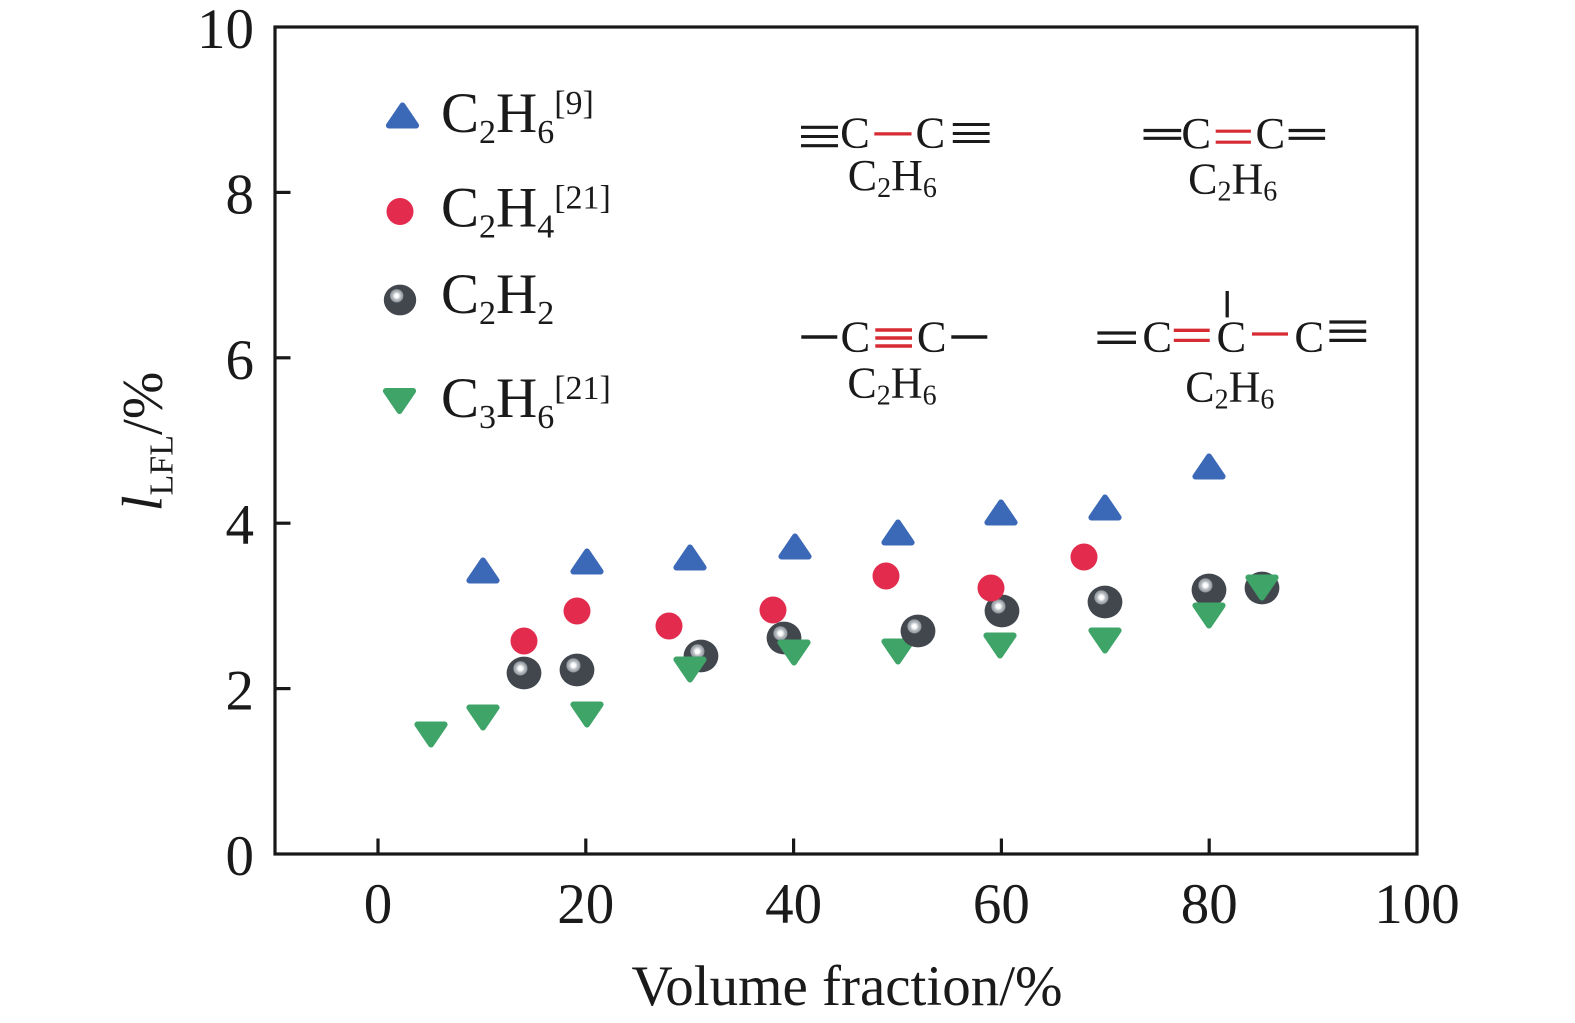 The image size is (1575, 1023). Describe the element at coordinates (1417, 904) in the screenshot. I see `svg-text: 100` at that location.